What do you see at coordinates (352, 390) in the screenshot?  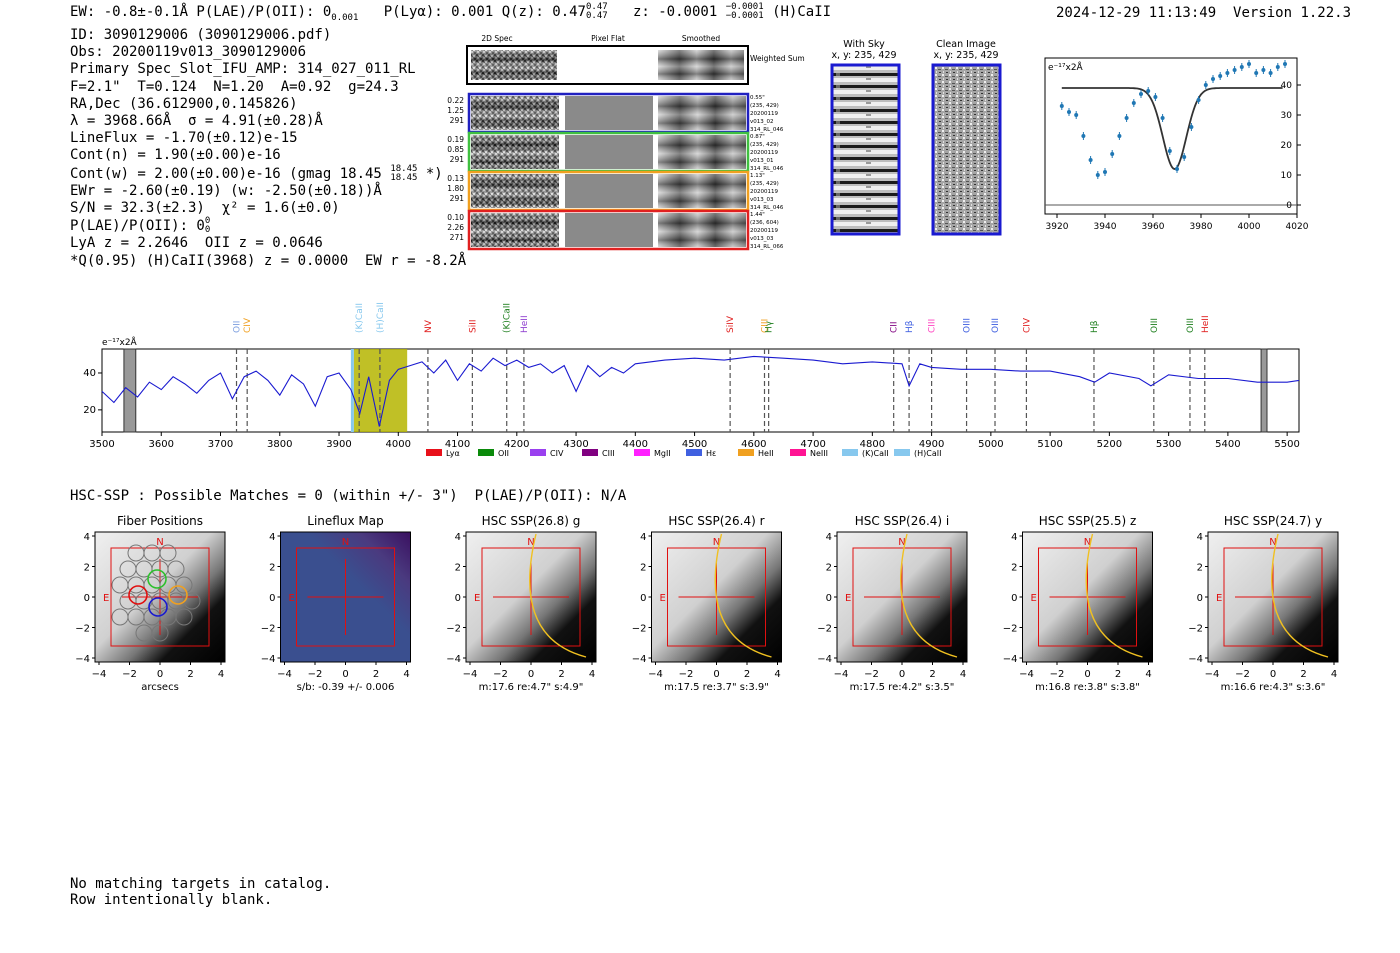 I see `hcaii-marker-band` at bounding box center [352, 390].